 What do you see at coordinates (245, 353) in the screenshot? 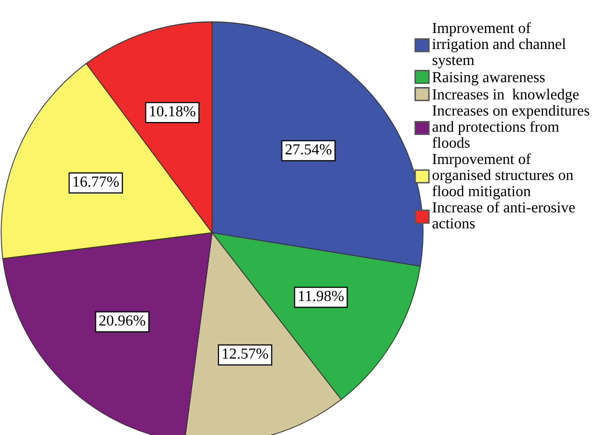
I see `data-label: 12.57%` at bounding box center [245, 353].